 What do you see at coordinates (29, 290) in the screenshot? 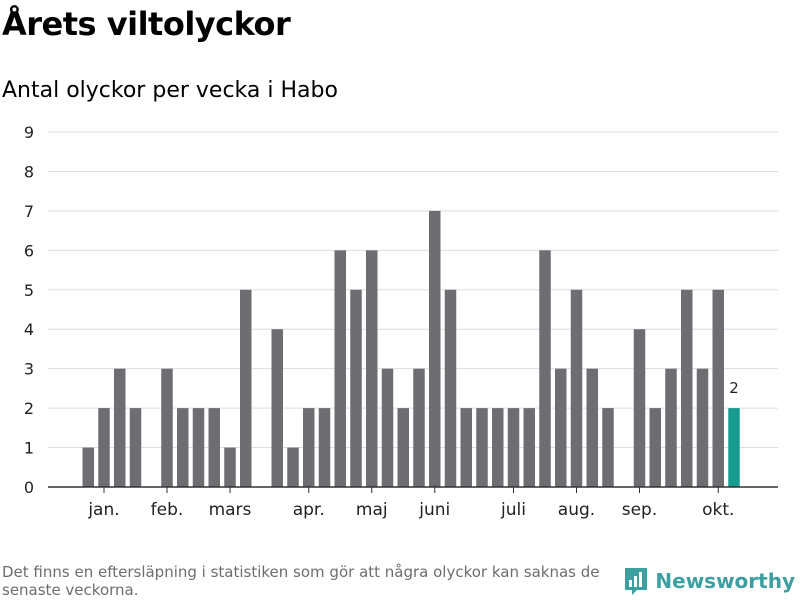
I see `y-tick-label: 5` at bounding box center [29, 290].